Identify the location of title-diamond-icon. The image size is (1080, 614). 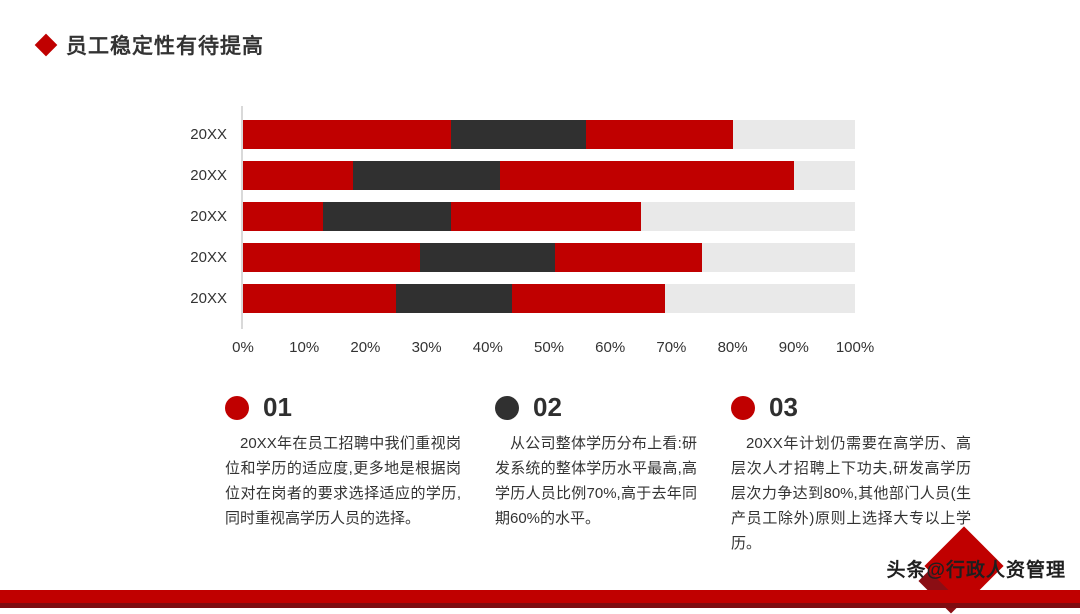
(46, 45).